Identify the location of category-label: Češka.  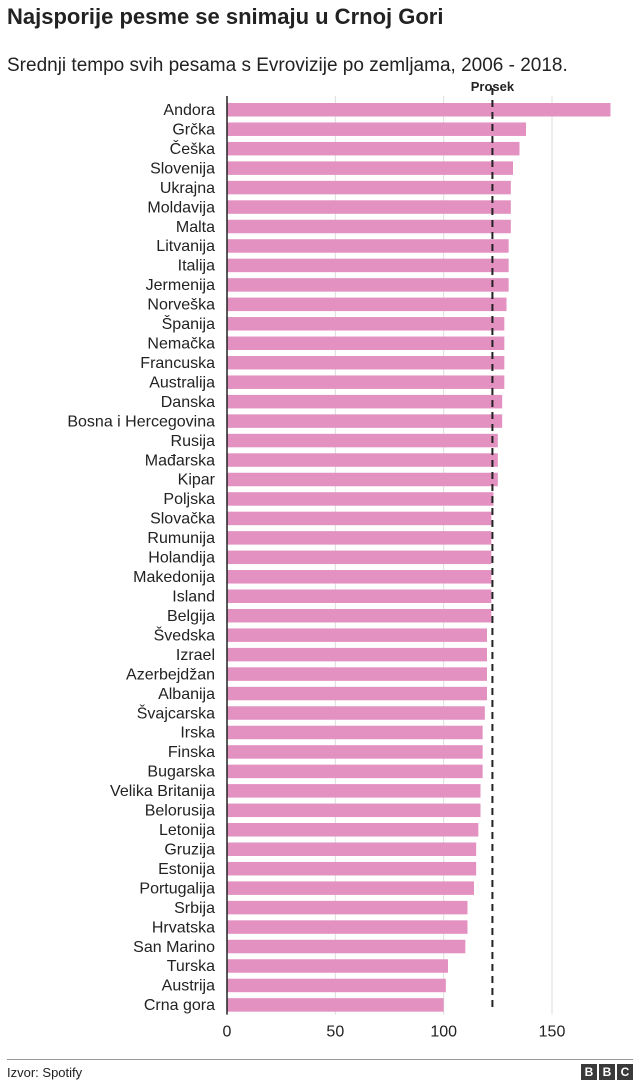
(192, 148).